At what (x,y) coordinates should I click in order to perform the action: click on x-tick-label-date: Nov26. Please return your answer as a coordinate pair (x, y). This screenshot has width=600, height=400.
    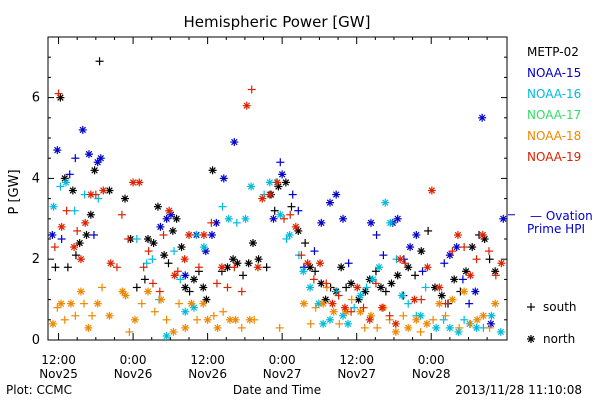
    Looking at the image, I should click on (133, 374).